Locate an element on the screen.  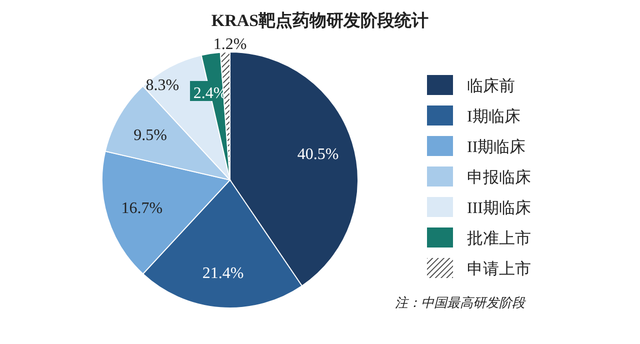
data-label: 8.3% is located at coordinates (163, 85).